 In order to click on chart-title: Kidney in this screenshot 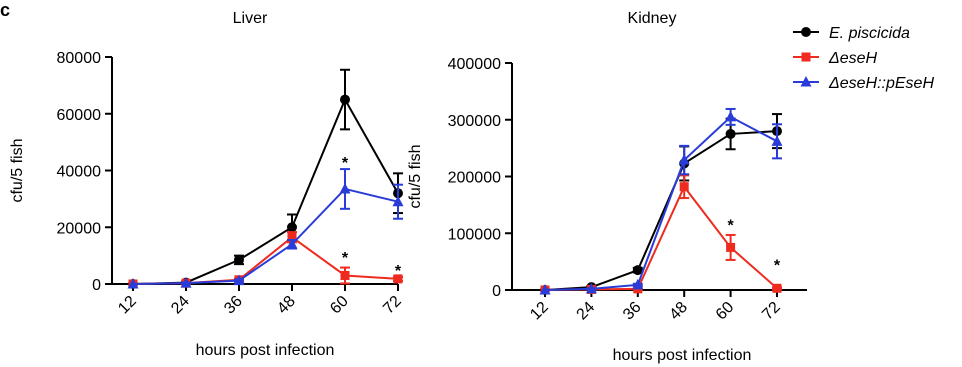, I will do `click(652, 18)`.